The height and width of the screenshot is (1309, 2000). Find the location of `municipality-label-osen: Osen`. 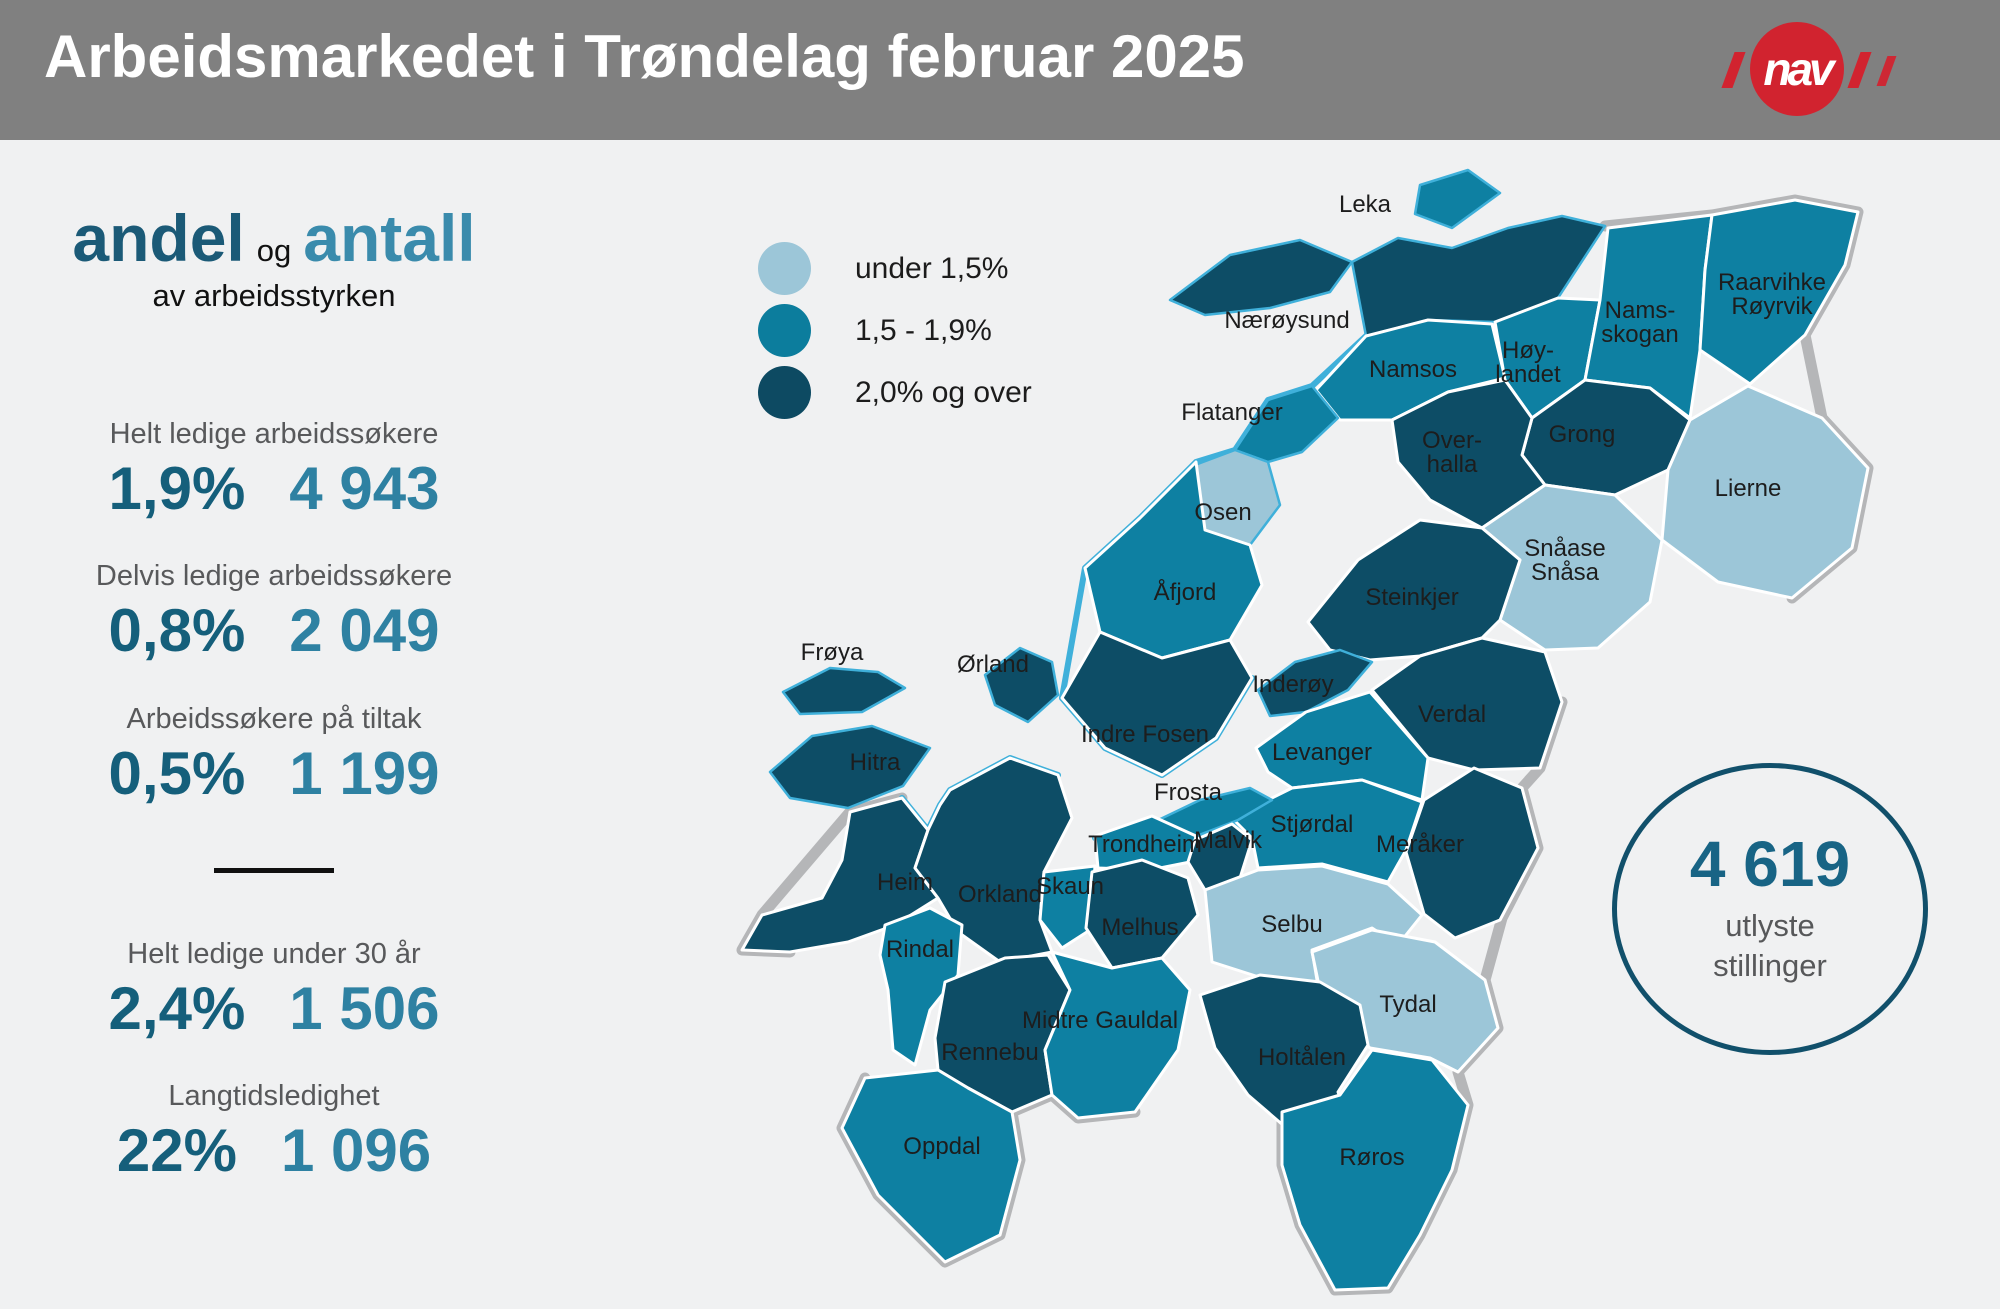

municipality-label-osen: Osen is located at coordinates (1222, 512).